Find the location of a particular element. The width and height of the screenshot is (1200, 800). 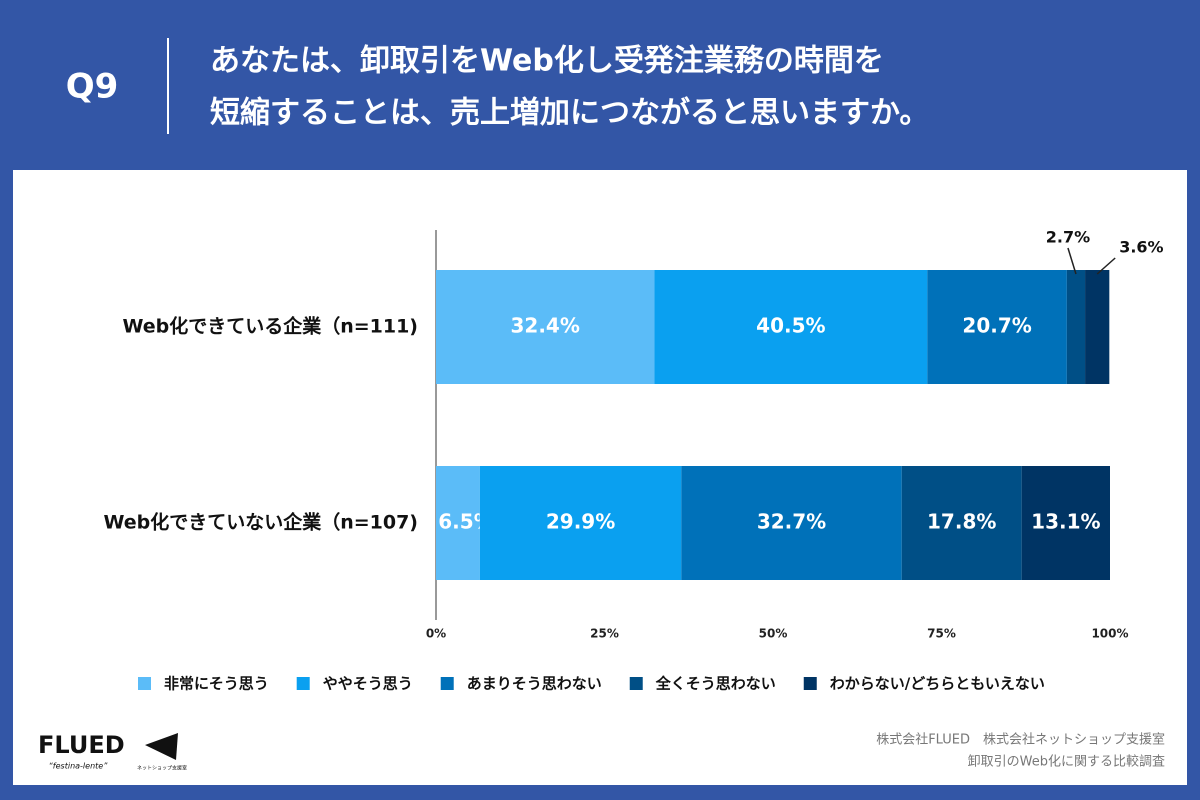

credit: 株式会社FLUED 株式会社ネットショップ支援室 is located at coordinates (1020, 740).